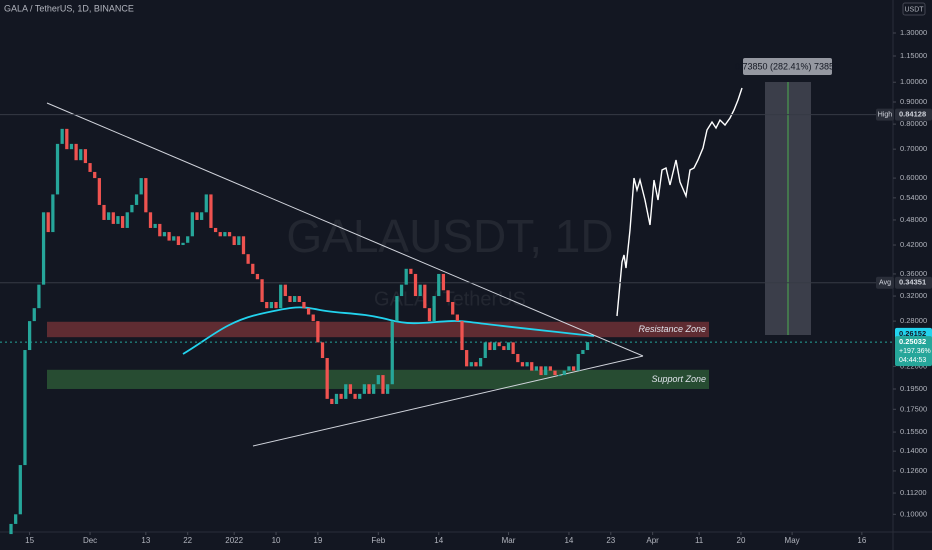 The height and width of the screenshot is (550, 932). Describe the element at coordinates (438, 540) in the screenshot. I see `x-tick-label: 14` at that location.